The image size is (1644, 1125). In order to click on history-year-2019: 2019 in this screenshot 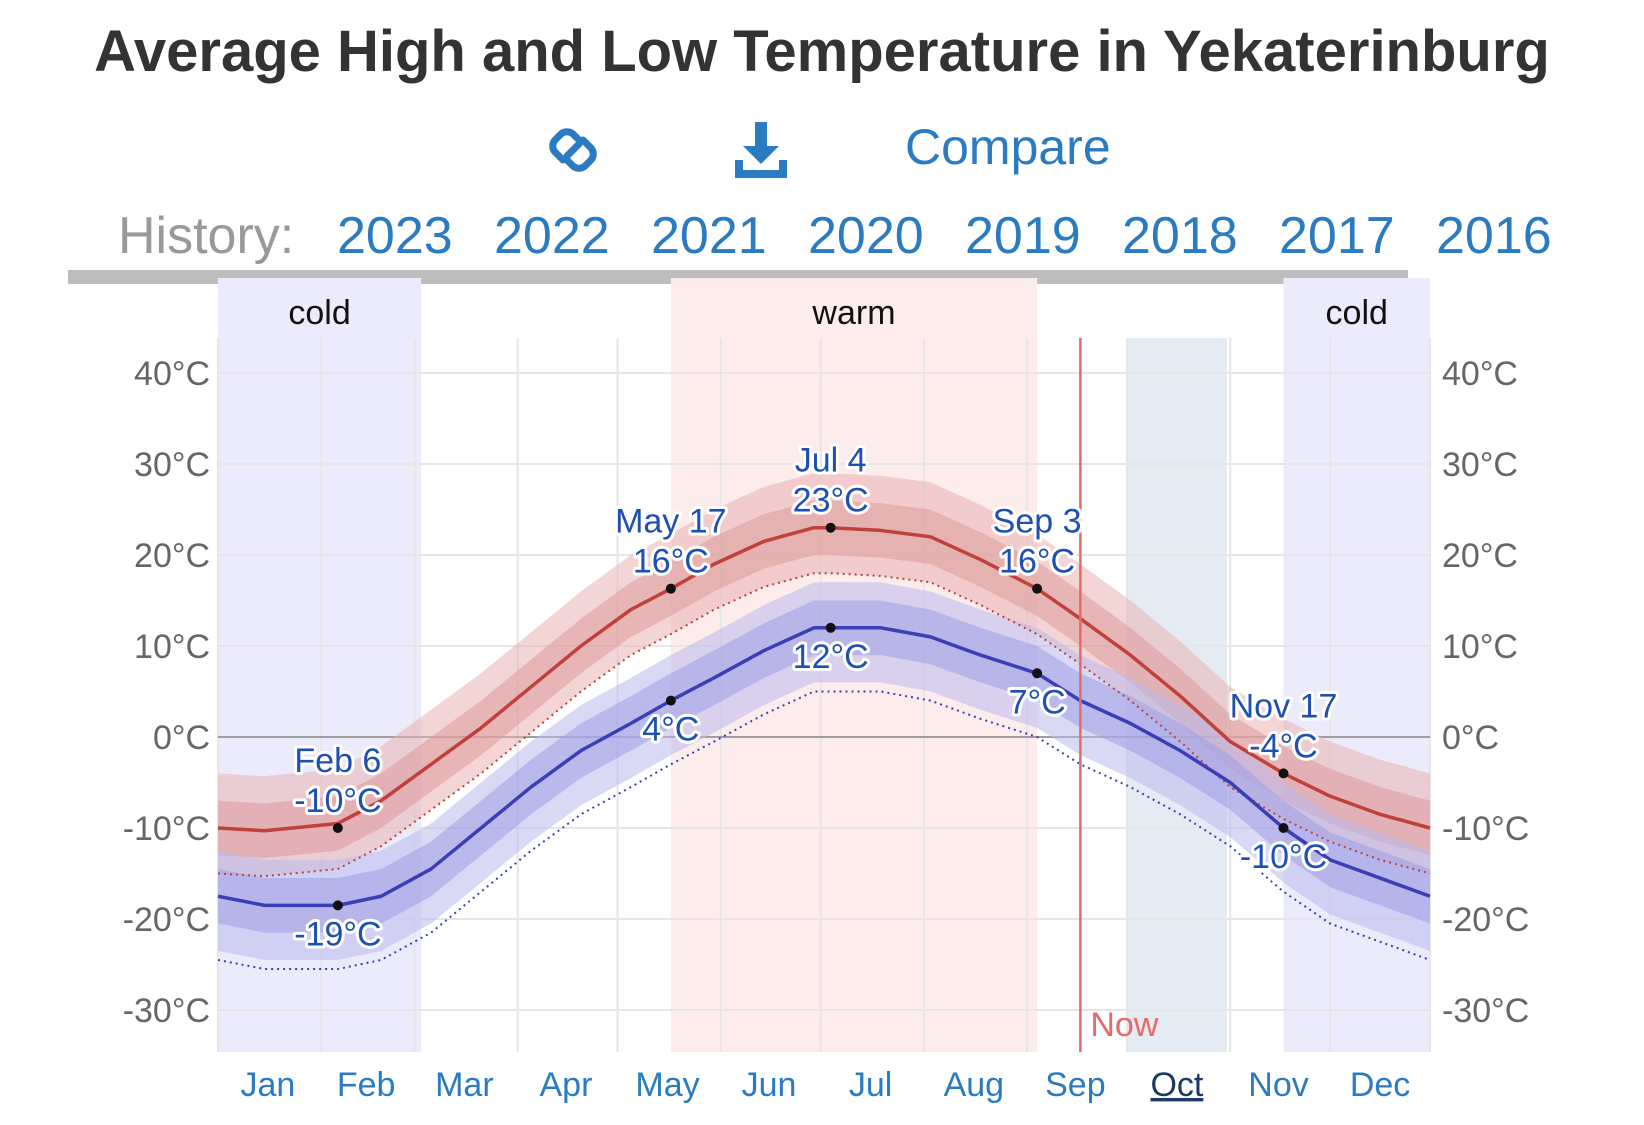, I will do `click(1023, 236)`.